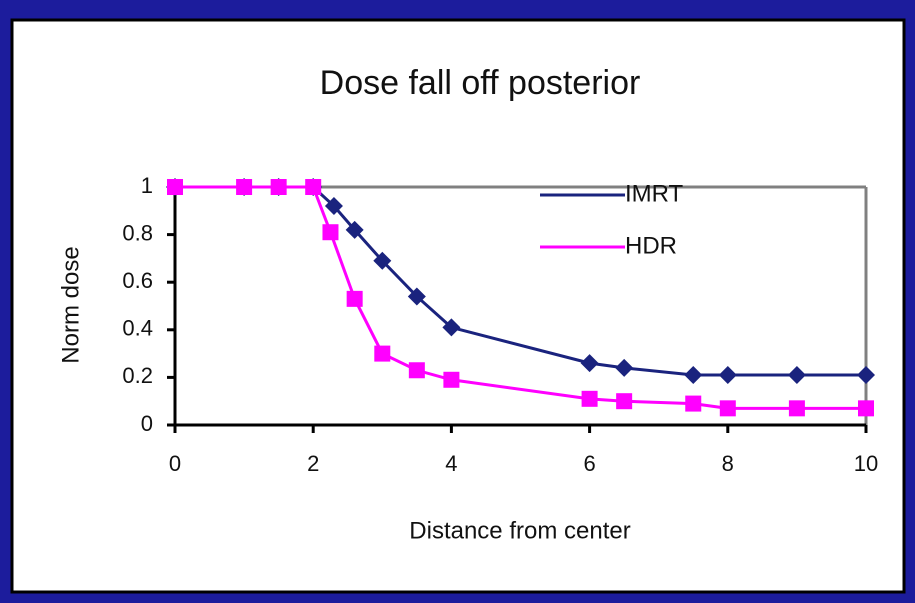 The width and height of the screenshot is (915, 603). Describe the element at coordinates (480, 83) in the screenshot. I see `chart-title: Dose fall off posterior` at that location.